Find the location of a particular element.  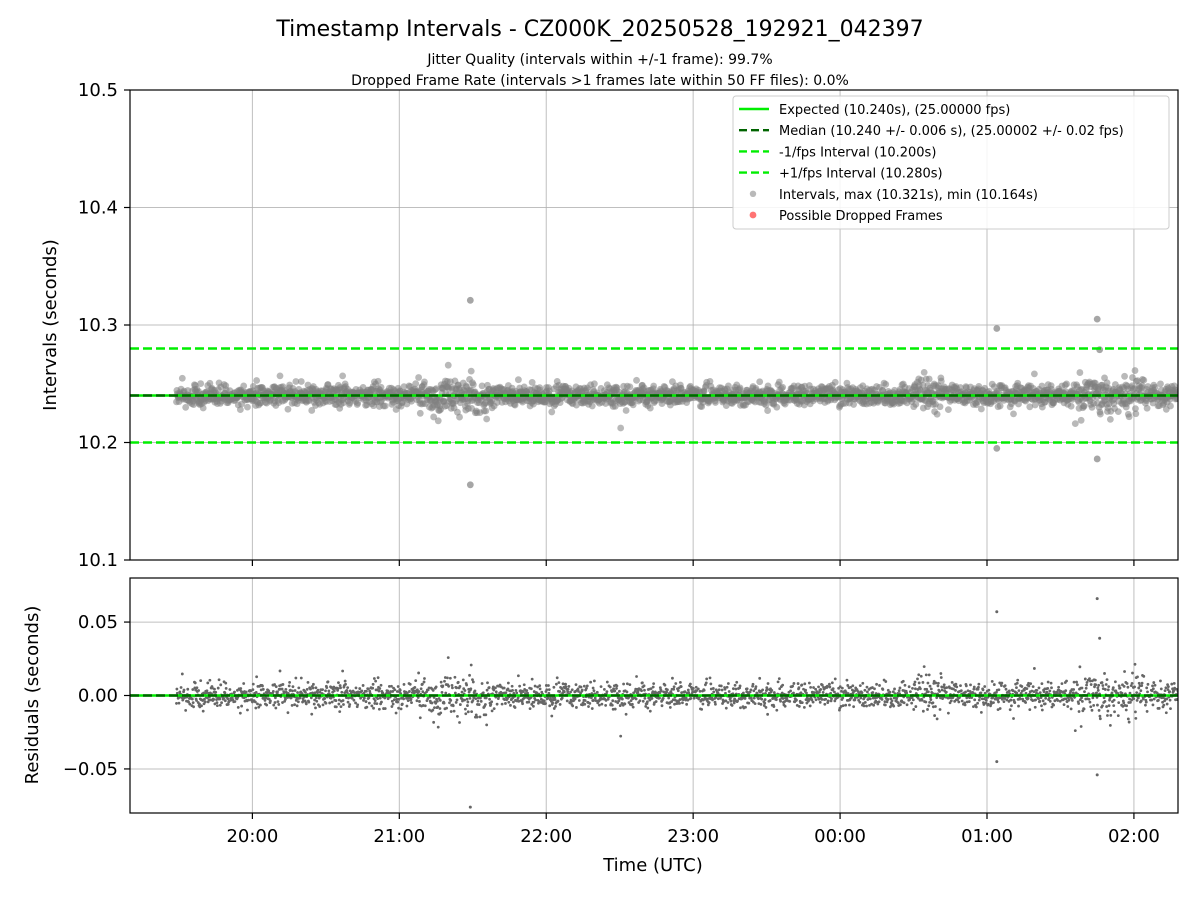

x-axis-label: Time (UTC) is located at coordinates (652, 865).